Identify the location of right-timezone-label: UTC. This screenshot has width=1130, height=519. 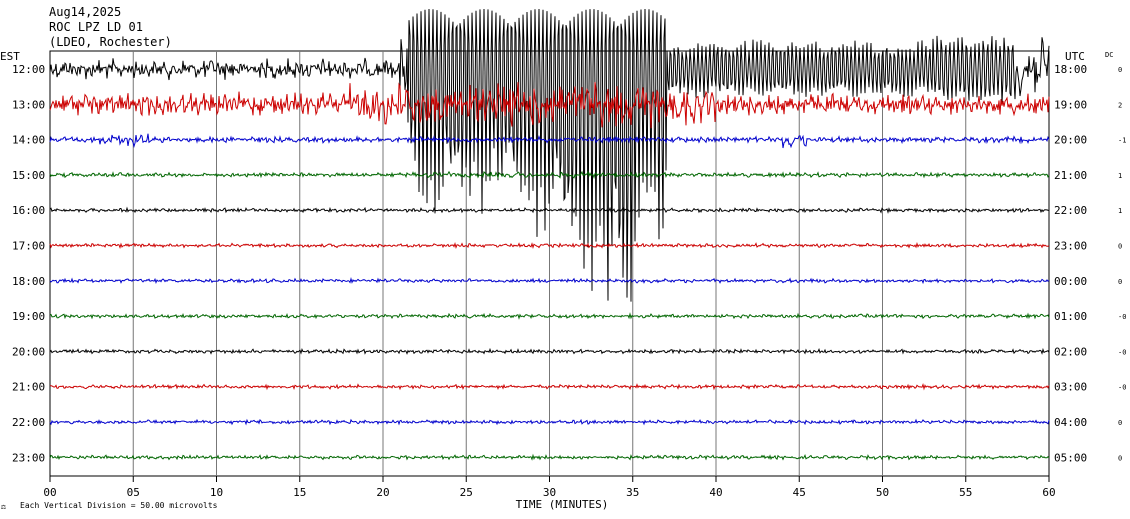
(1075, 56).